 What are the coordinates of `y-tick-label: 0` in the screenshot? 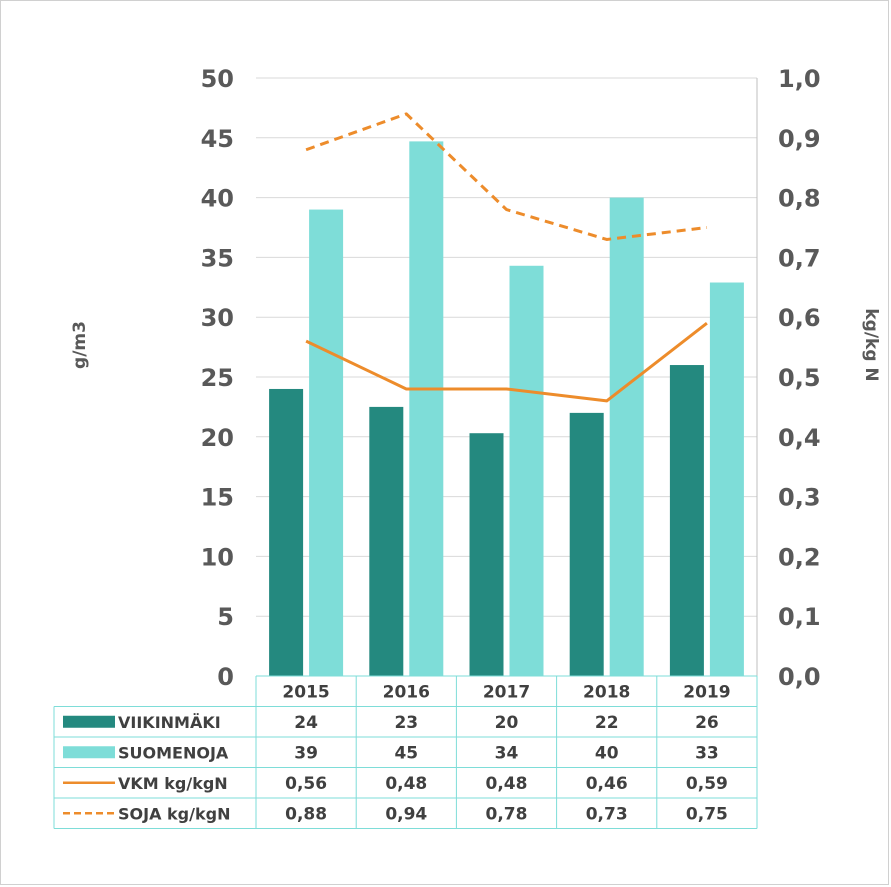 It's located at (225, 677).